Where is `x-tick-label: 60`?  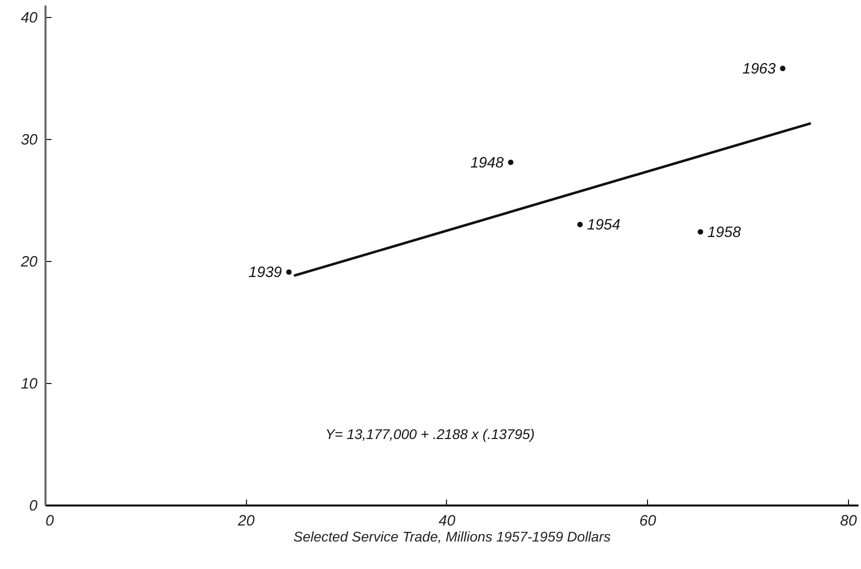 x-tick-label: 60 is located at coordinates (648, 521).